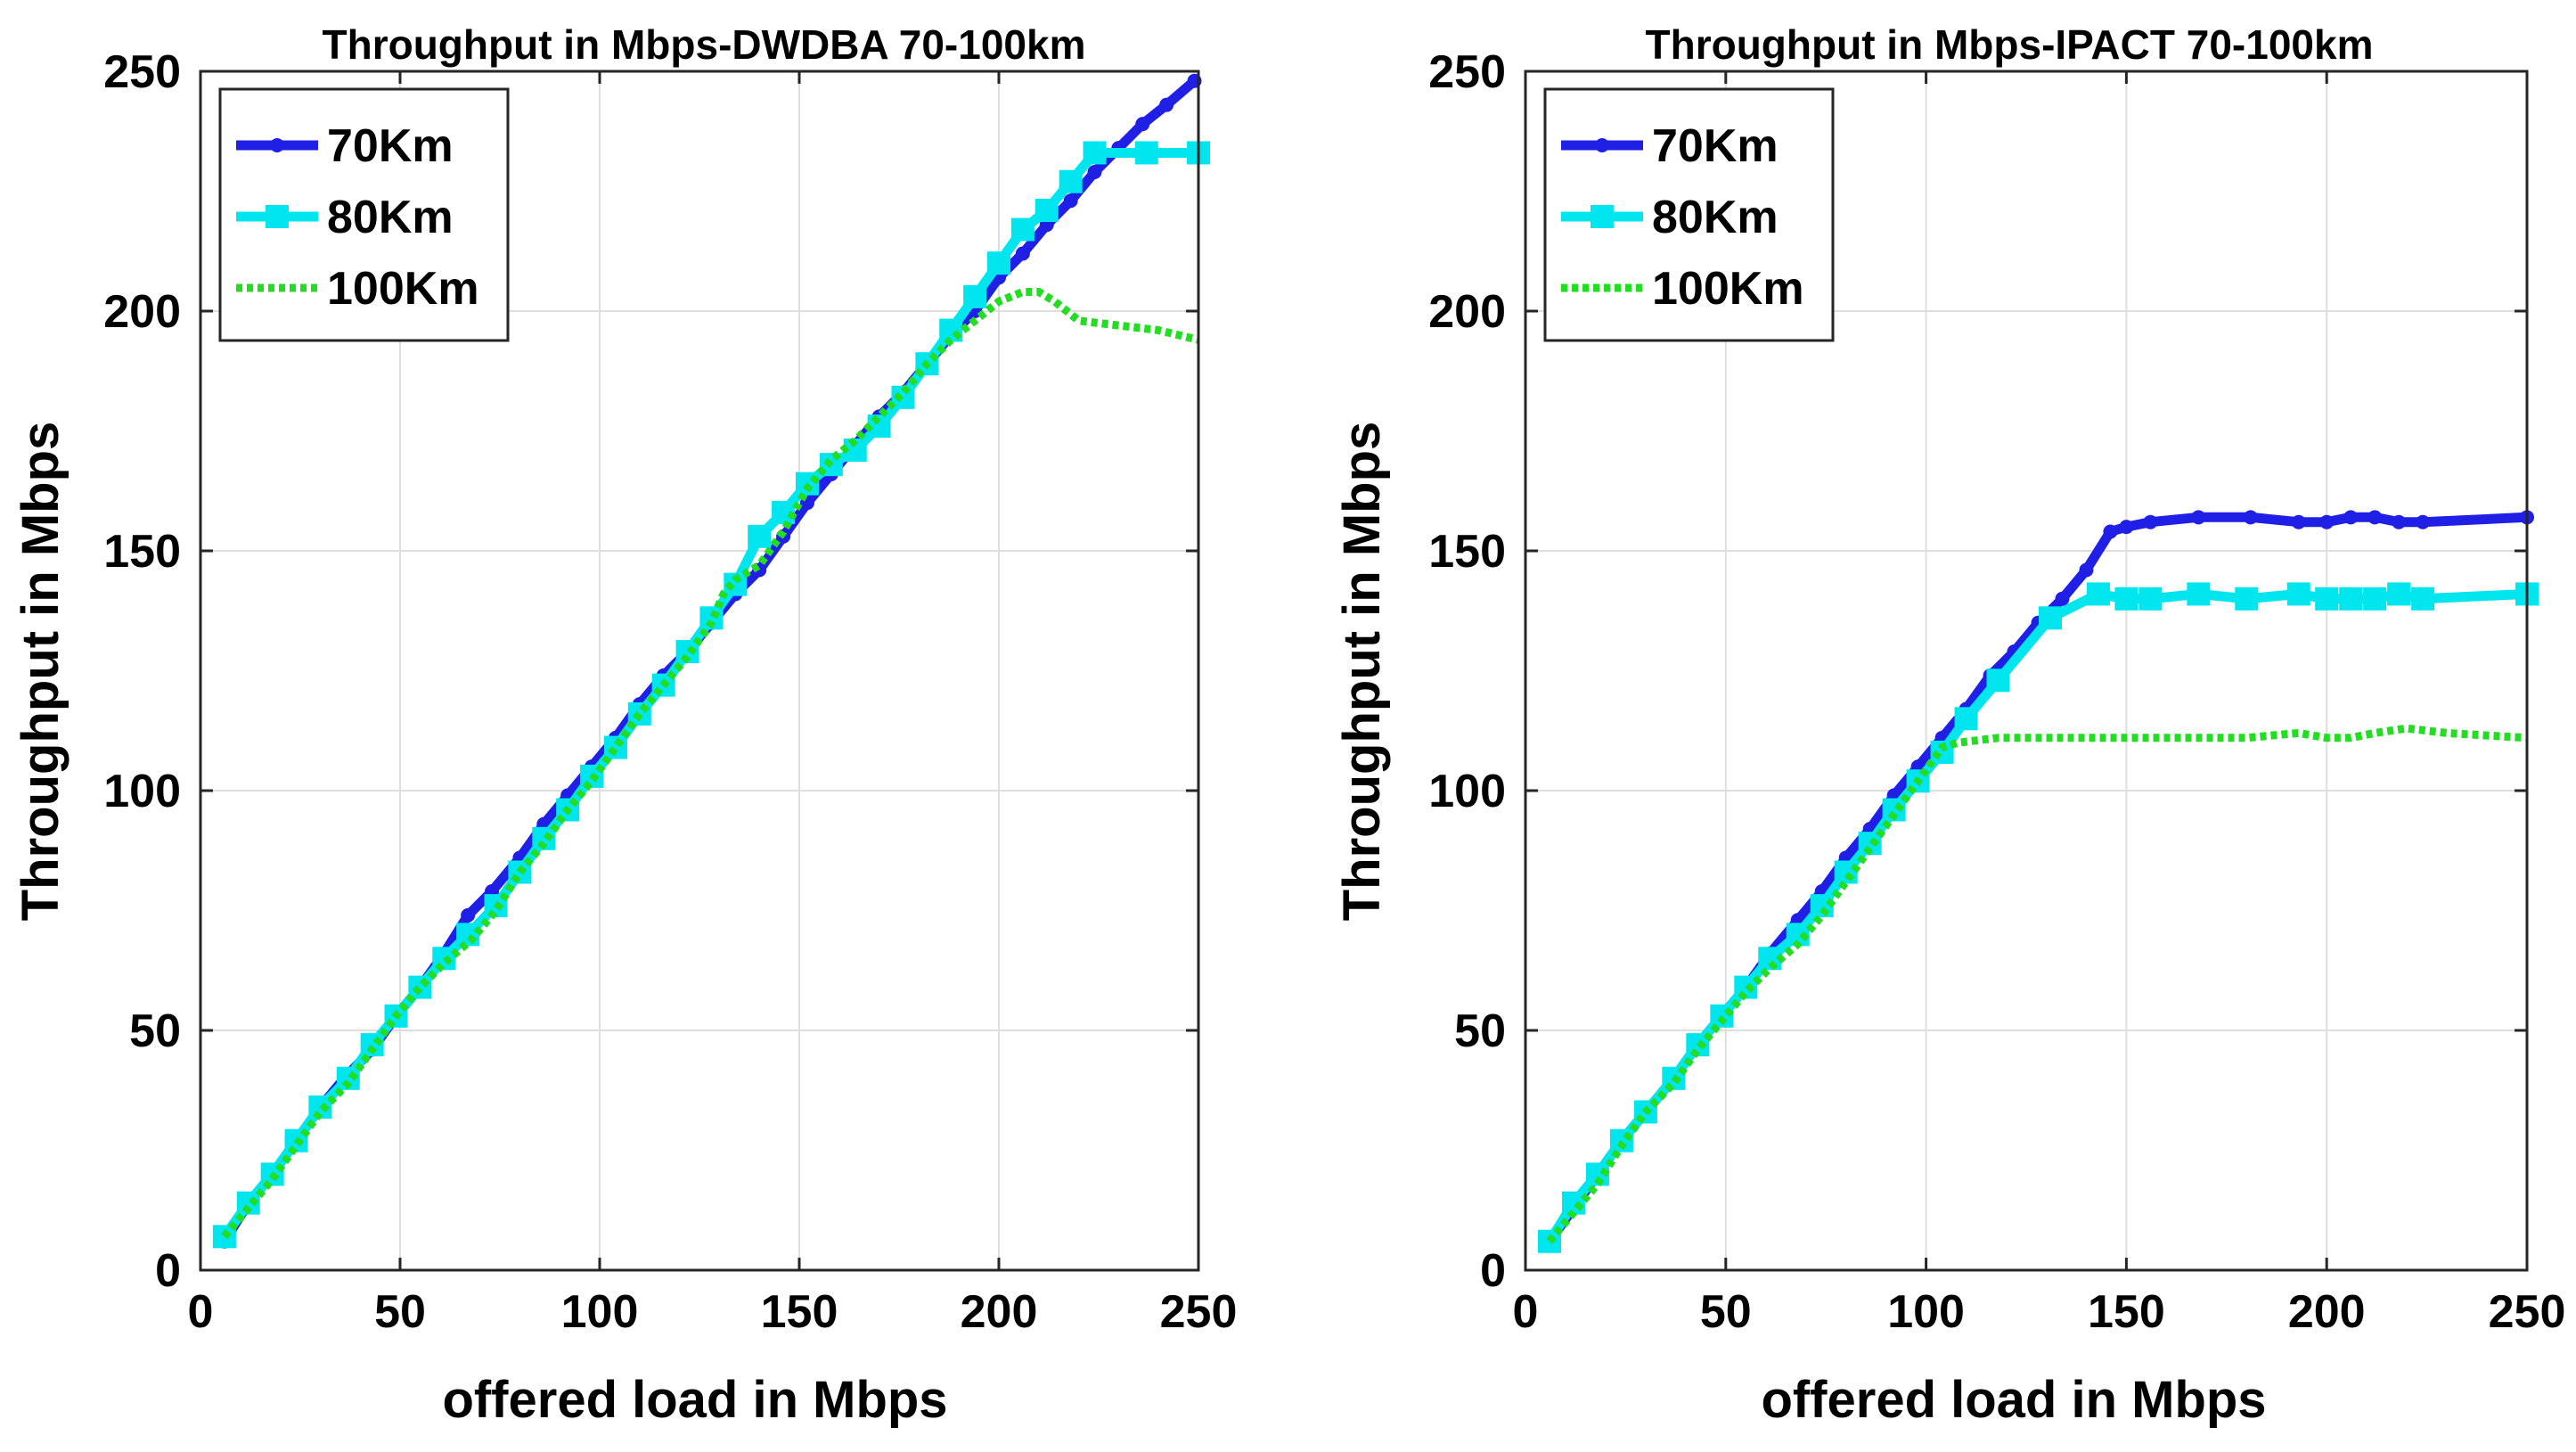  What do you see at coordinates (2037, 984) in the screenshot?
I see `series-line-100km` at bounding box center [2037, 984].